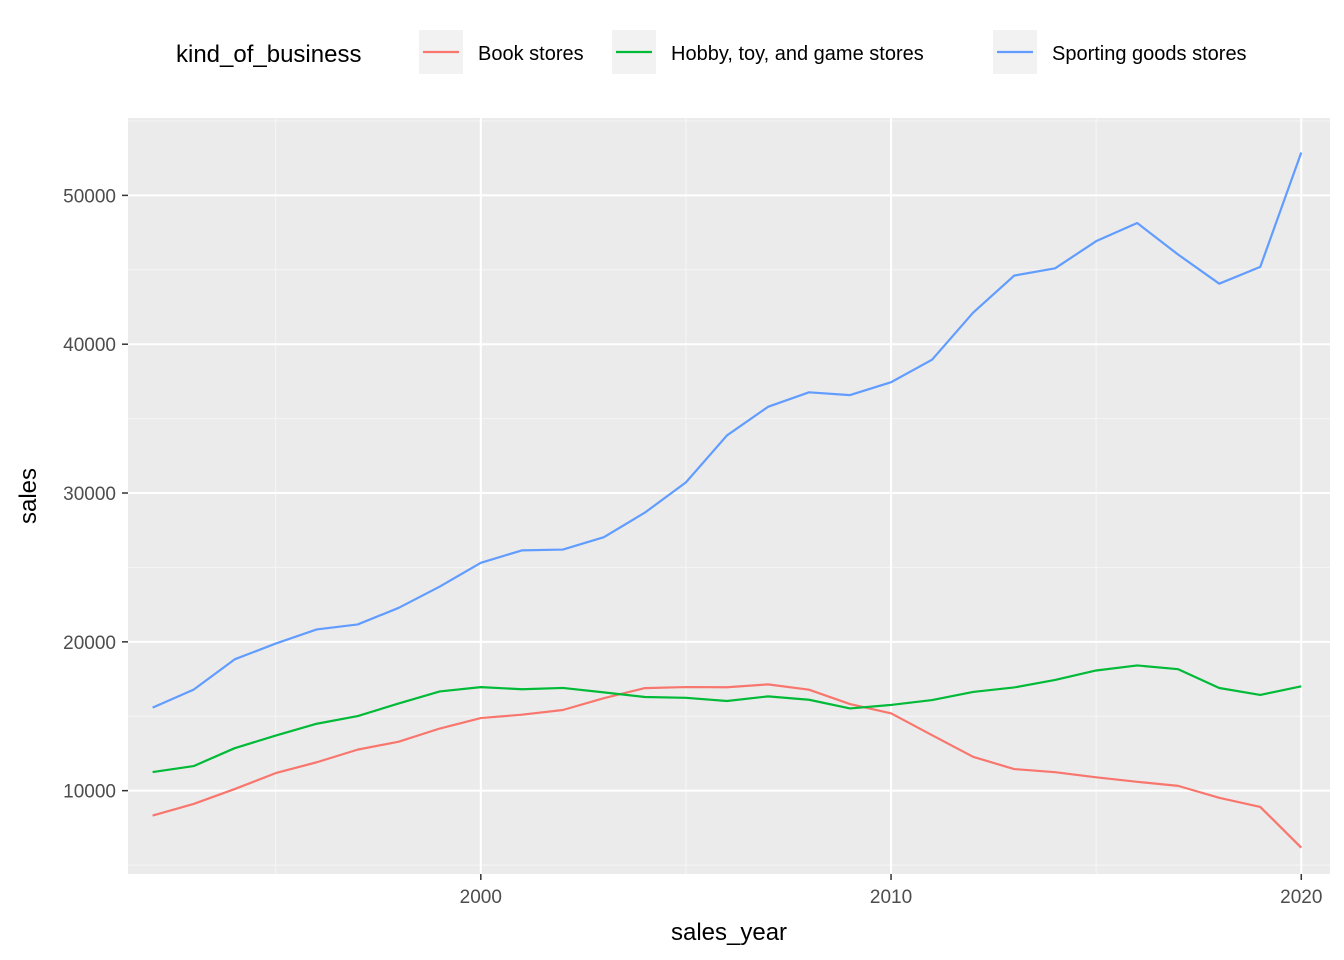 The image size is (1344, 960). I want to click on x-axis-tick-labels: 2000 2010 2020, so click(891, 897).